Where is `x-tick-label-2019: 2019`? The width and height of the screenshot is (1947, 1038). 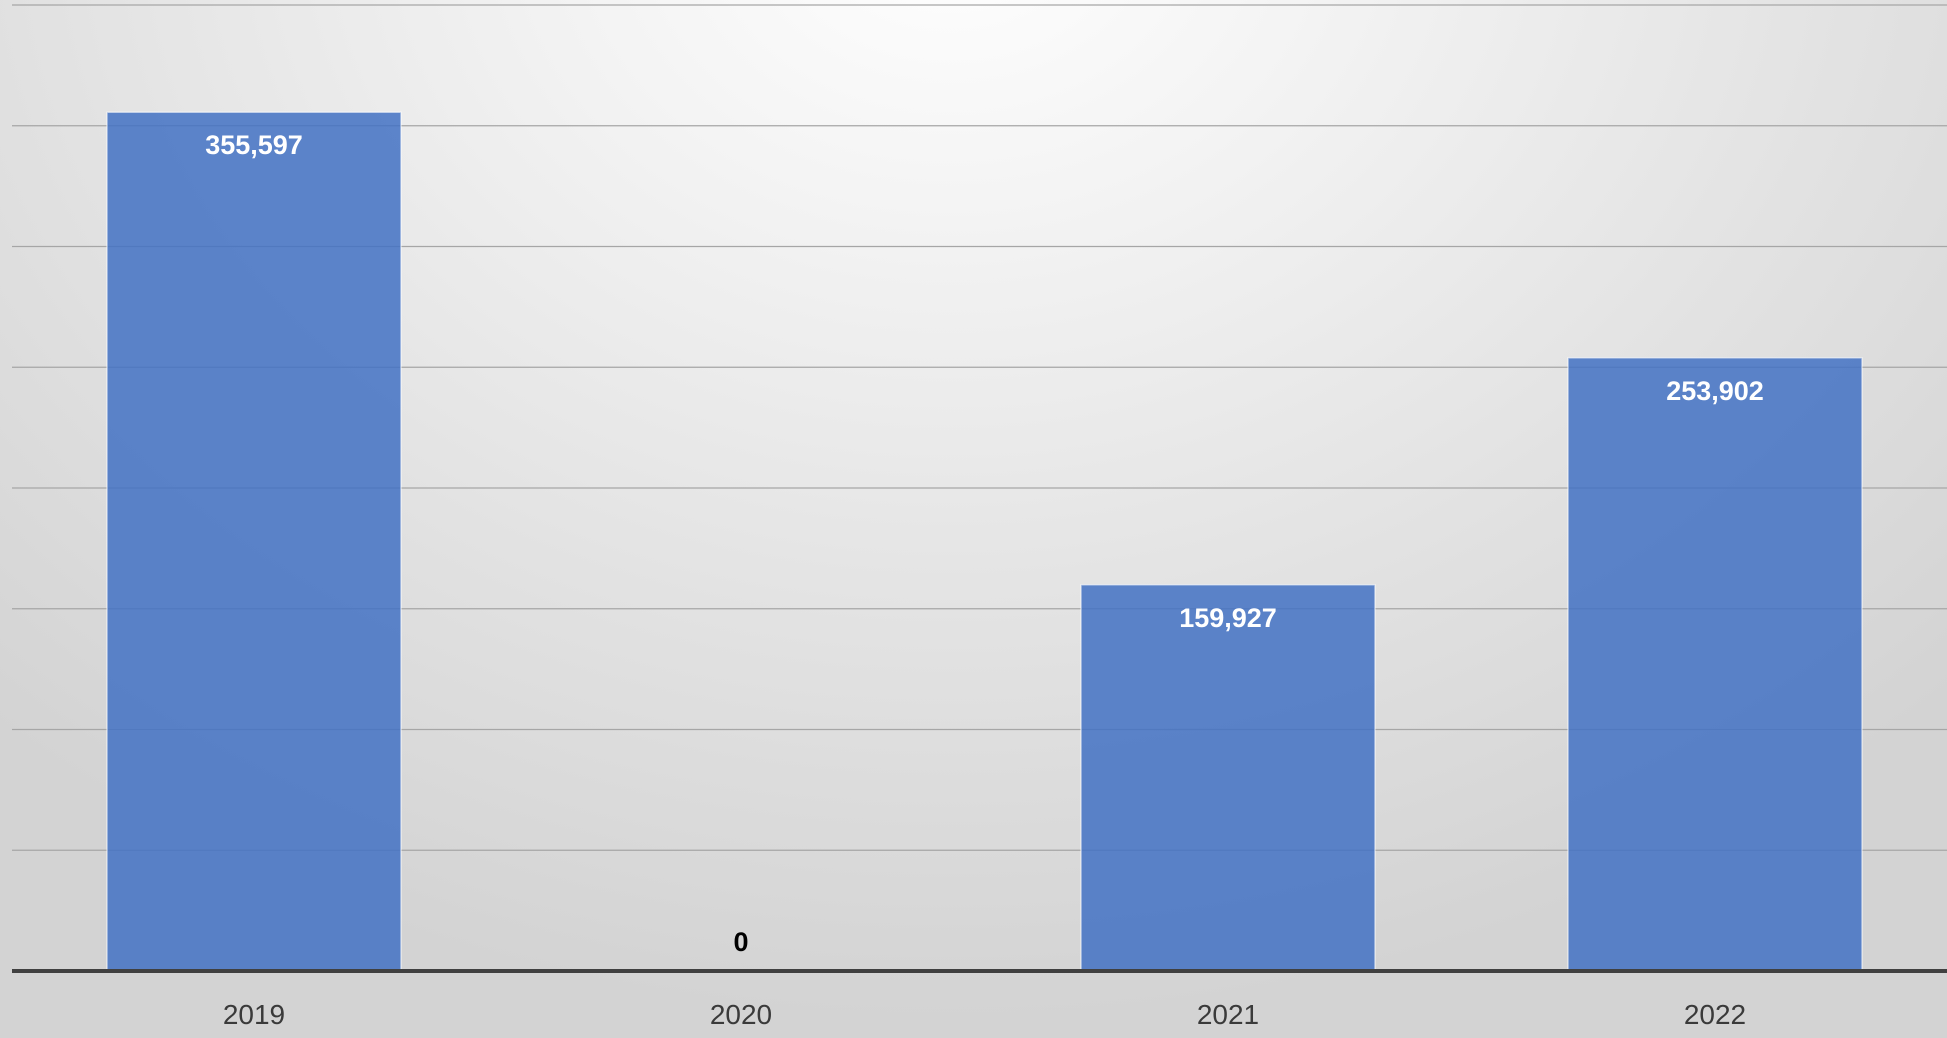
x-tick-label-2019: 2019 is located at coordinates (254, 1014).